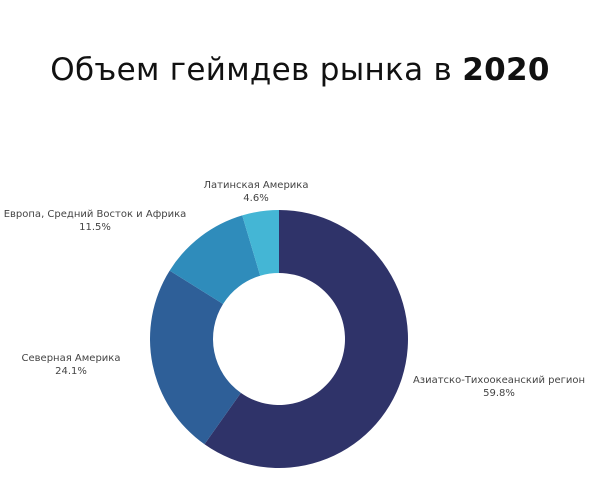 The width and height of the screenshot is (600, 500). What do you see at coordinates (256, 185) in the screenshot?
I see `slice-label: Латинская Америка` at bounding box center [256, 185].